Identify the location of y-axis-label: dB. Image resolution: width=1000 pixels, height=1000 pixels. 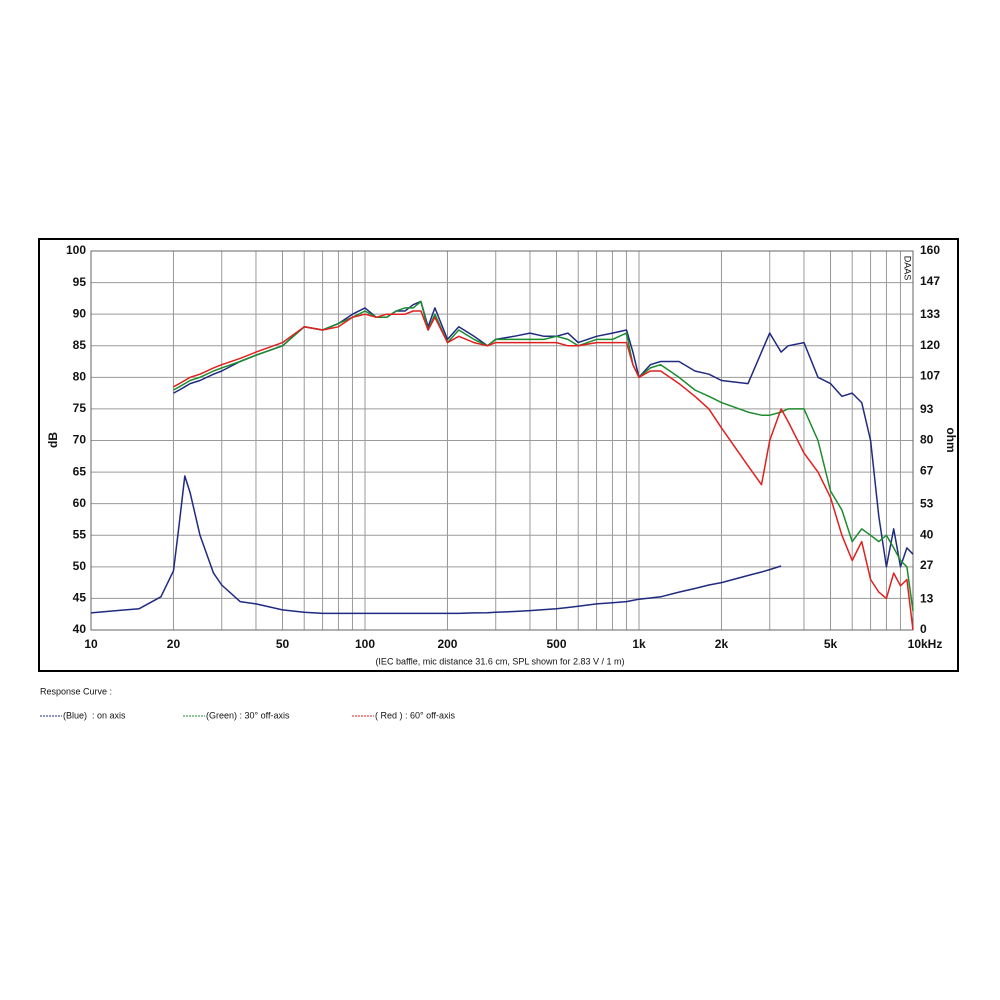
(53, 440).